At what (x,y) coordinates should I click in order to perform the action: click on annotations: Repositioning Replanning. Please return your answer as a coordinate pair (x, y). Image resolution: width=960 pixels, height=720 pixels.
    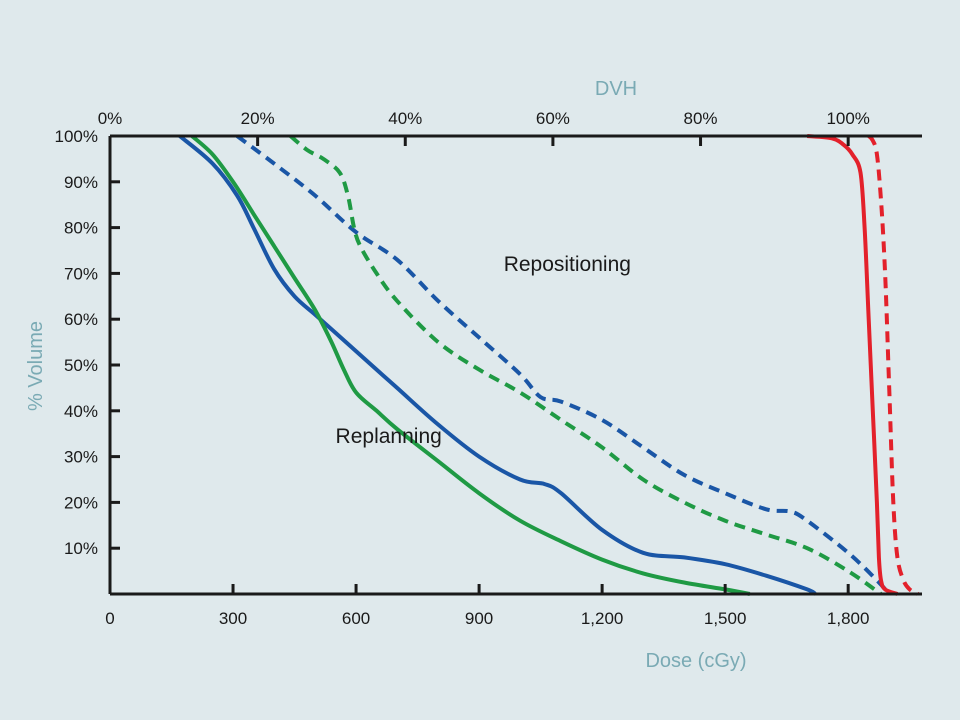
    Looking at the image, I should click on (483, 350).